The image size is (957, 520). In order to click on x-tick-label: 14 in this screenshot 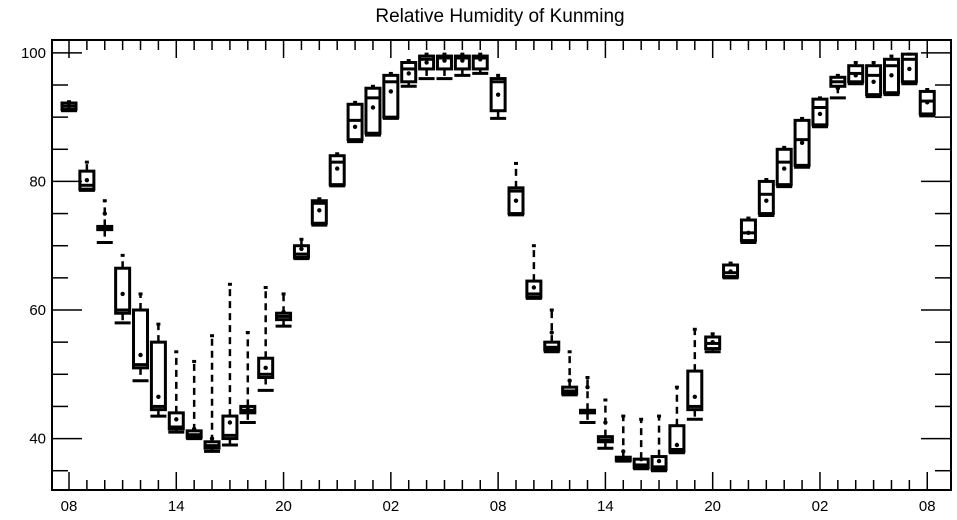, I will do `click(605, 506)`.